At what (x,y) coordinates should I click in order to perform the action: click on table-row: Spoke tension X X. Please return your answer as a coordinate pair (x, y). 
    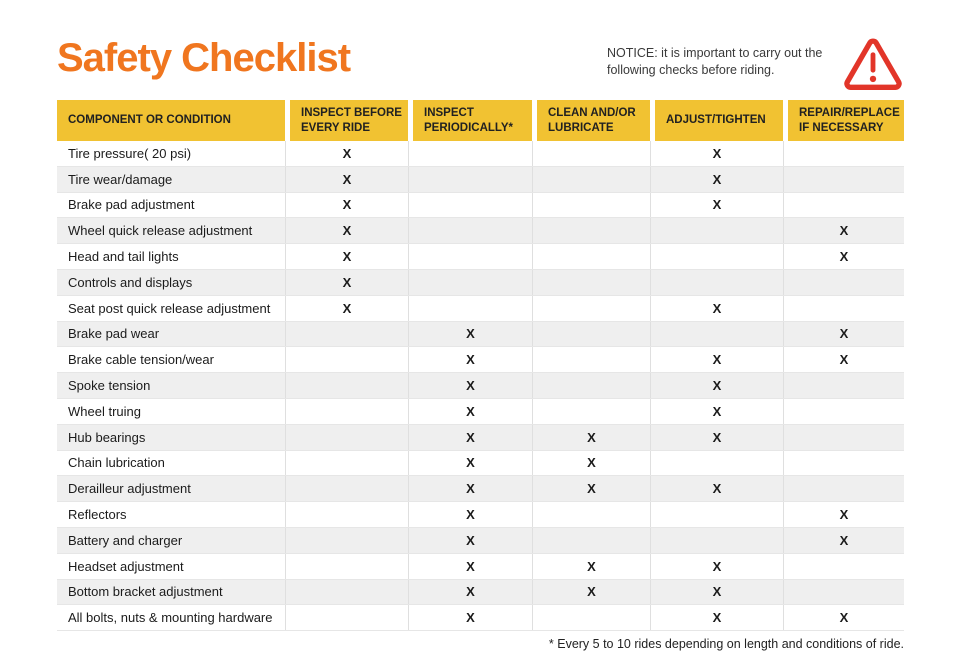
    Looking at the image, I should click on (480, 386).